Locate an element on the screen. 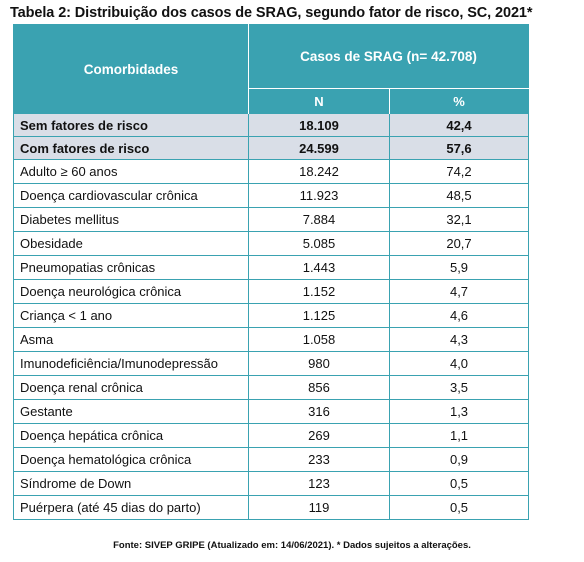  row-pct: 42,4 is located at coordinates (459, 125).